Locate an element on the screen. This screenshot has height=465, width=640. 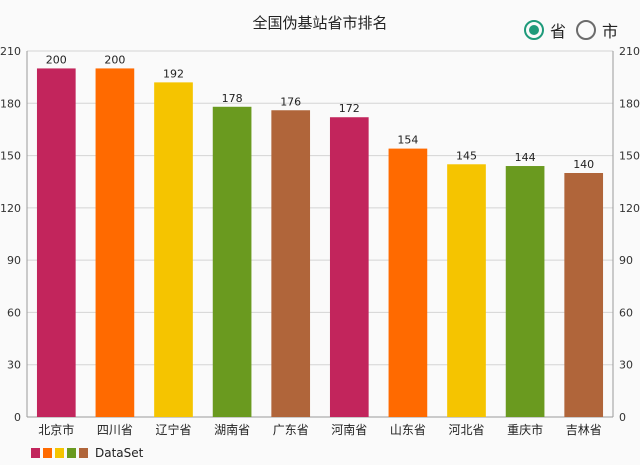
radio-province-circle is located at coordinates (533, 30).